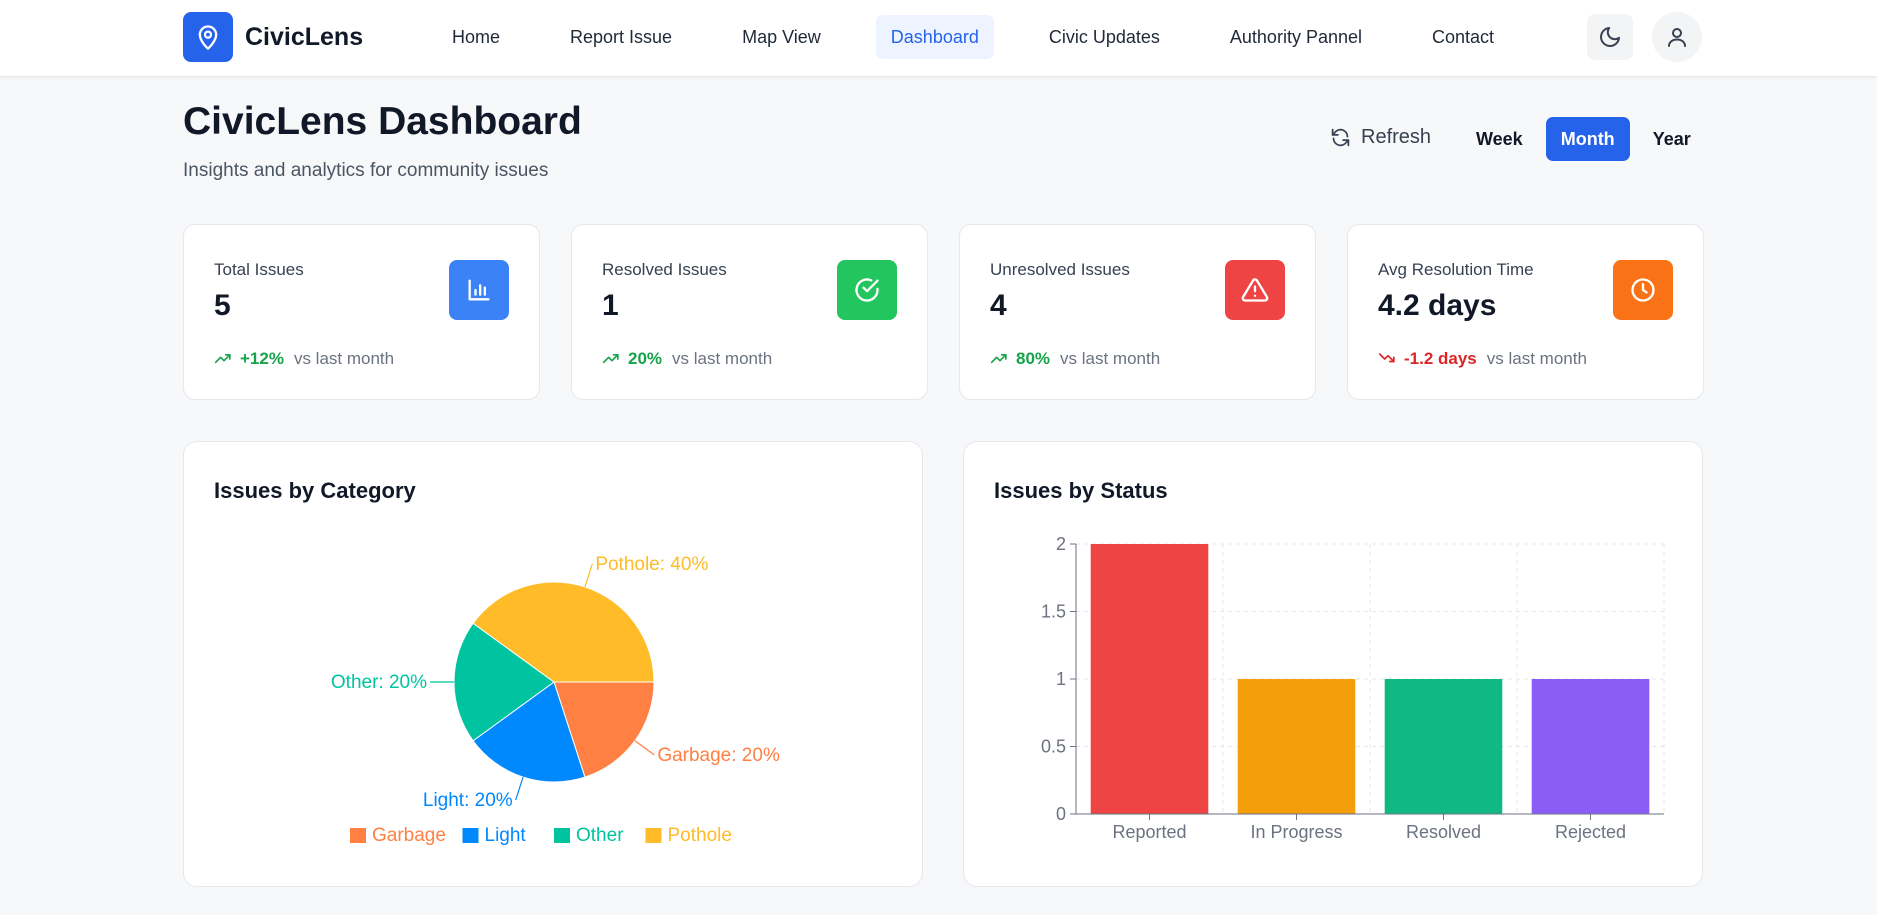 This screenshot has width=1877, height=915. What do you see at coordinates (934, 37) in the screenshot?
I see `nav-link-dashboard: Dashboard` at bounding box center [934, 37].